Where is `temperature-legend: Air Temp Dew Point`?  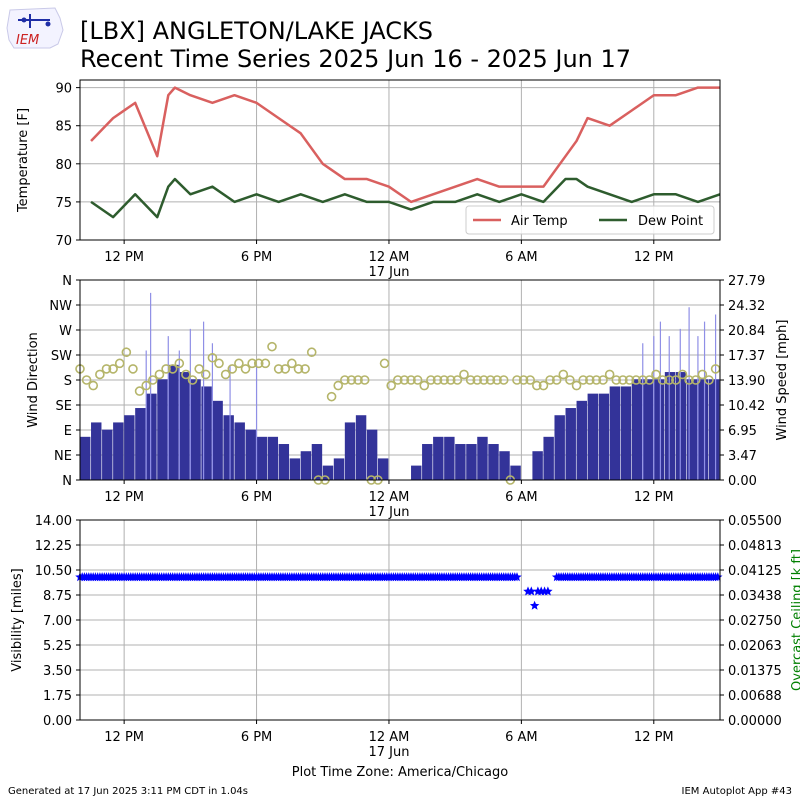 temperature-legend: Air Temp Dew Point is located at coordinates (590, 220).